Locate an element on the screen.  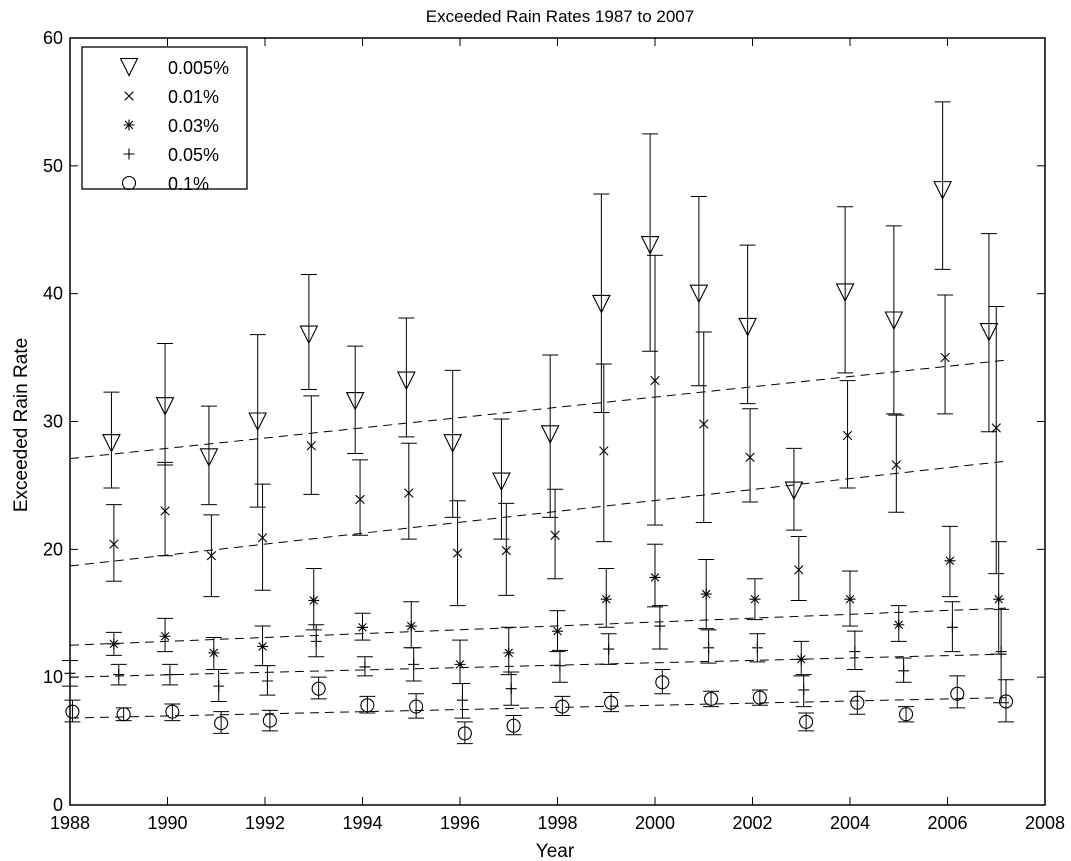
series-0.1% is located at coordinates (539, 706).